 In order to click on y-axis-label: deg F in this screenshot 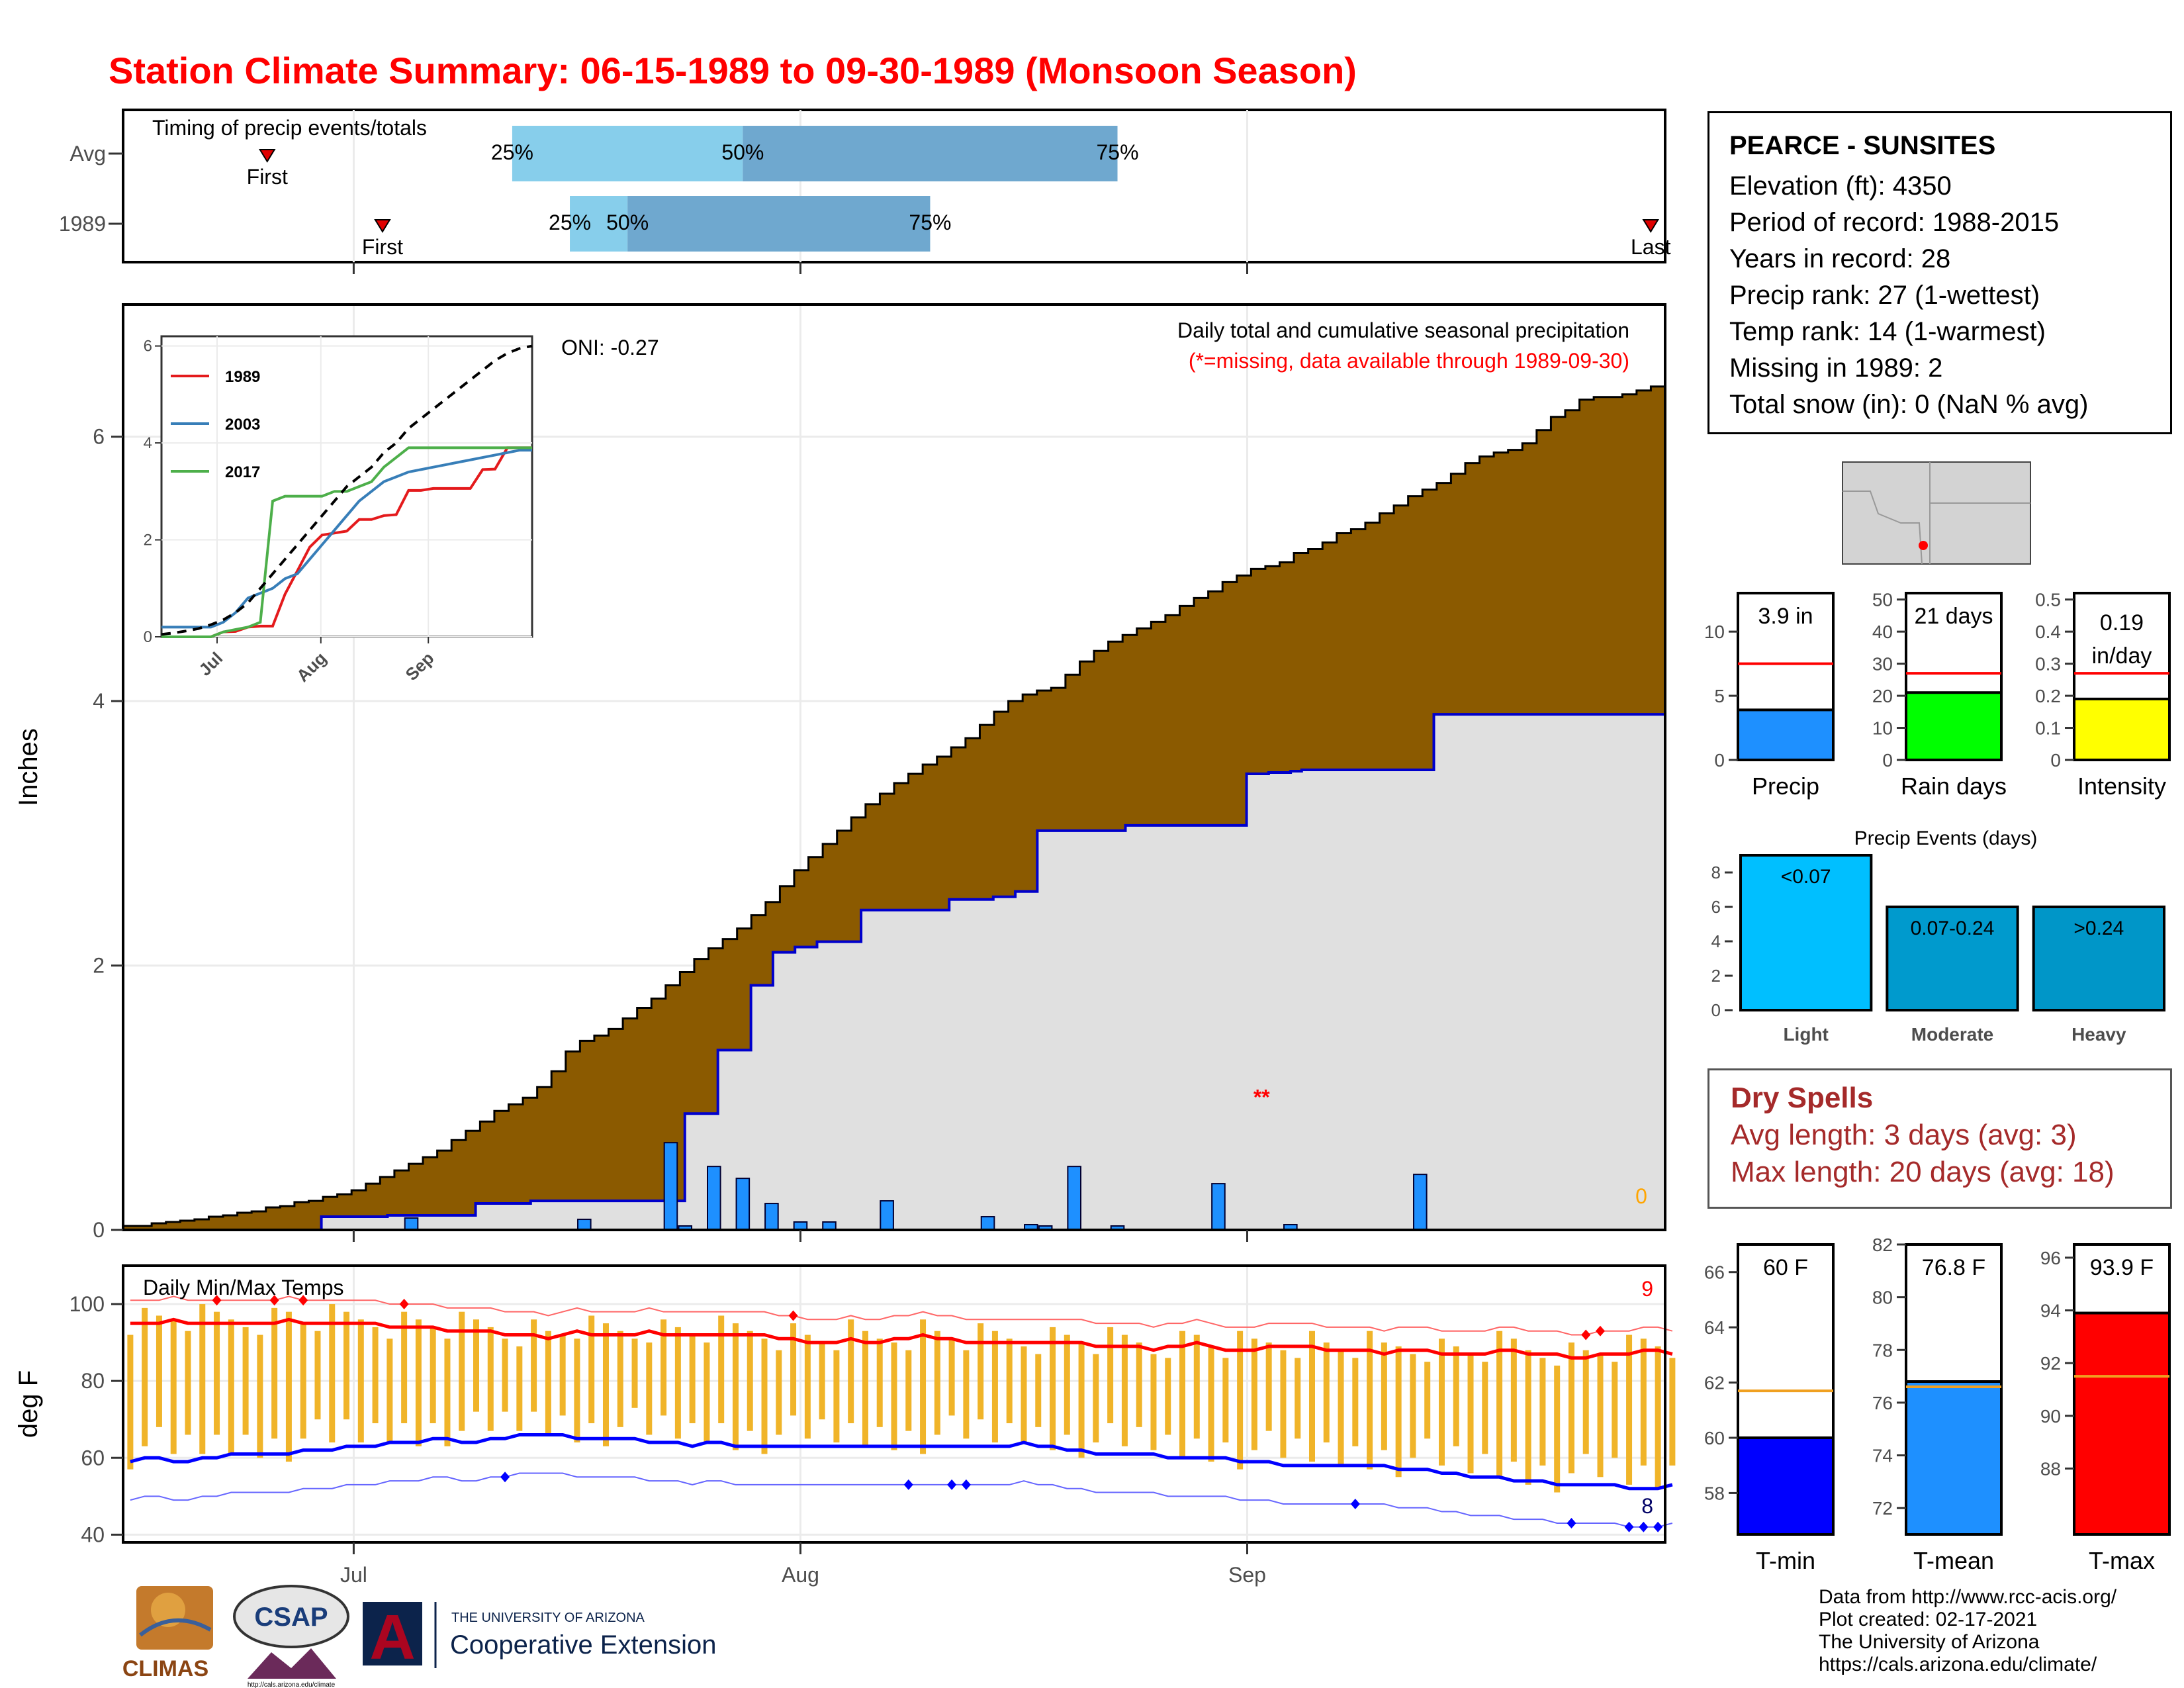, I will do `click(28, 1404)`.